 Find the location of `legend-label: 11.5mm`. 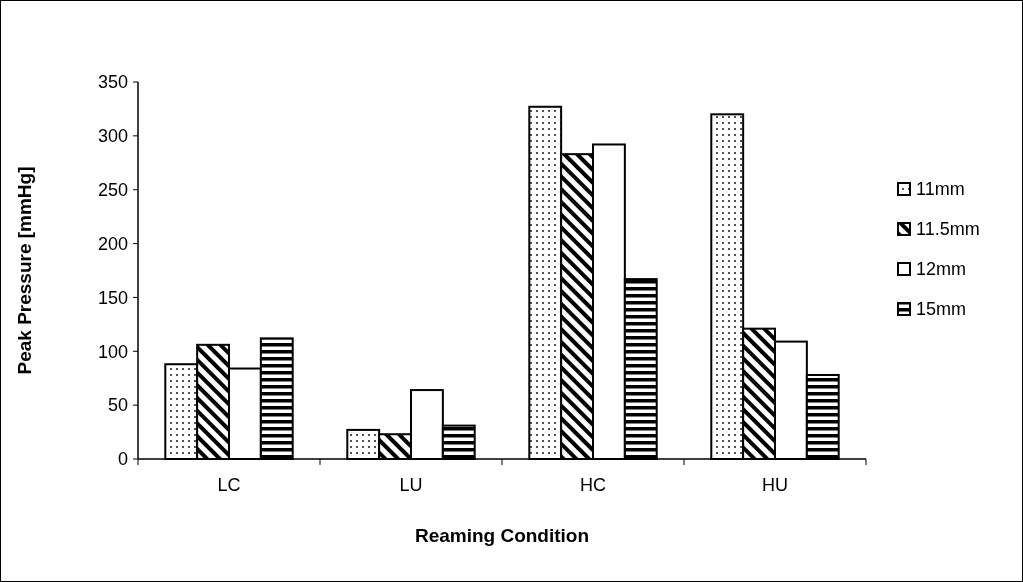

legend-label: 11.5mm is located at coordinates (948, 229).